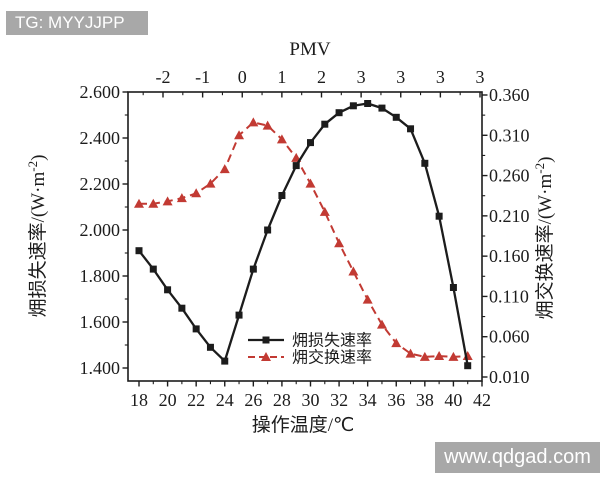  Describe the element at coordinates (100, 368) in the screenshot. I see `left-axis-tick-label: 1.400` at that location.